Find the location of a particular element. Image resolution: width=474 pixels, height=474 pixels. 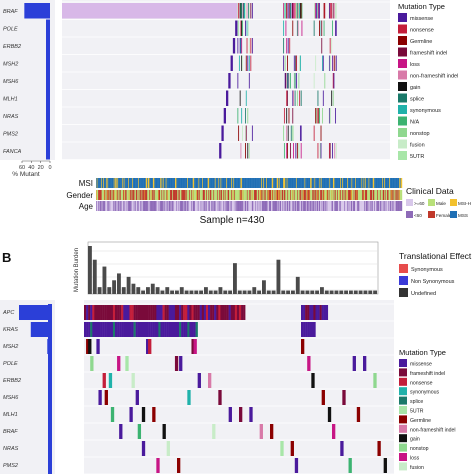

clinical-legend-swatch is located at coordinates (453, 214).